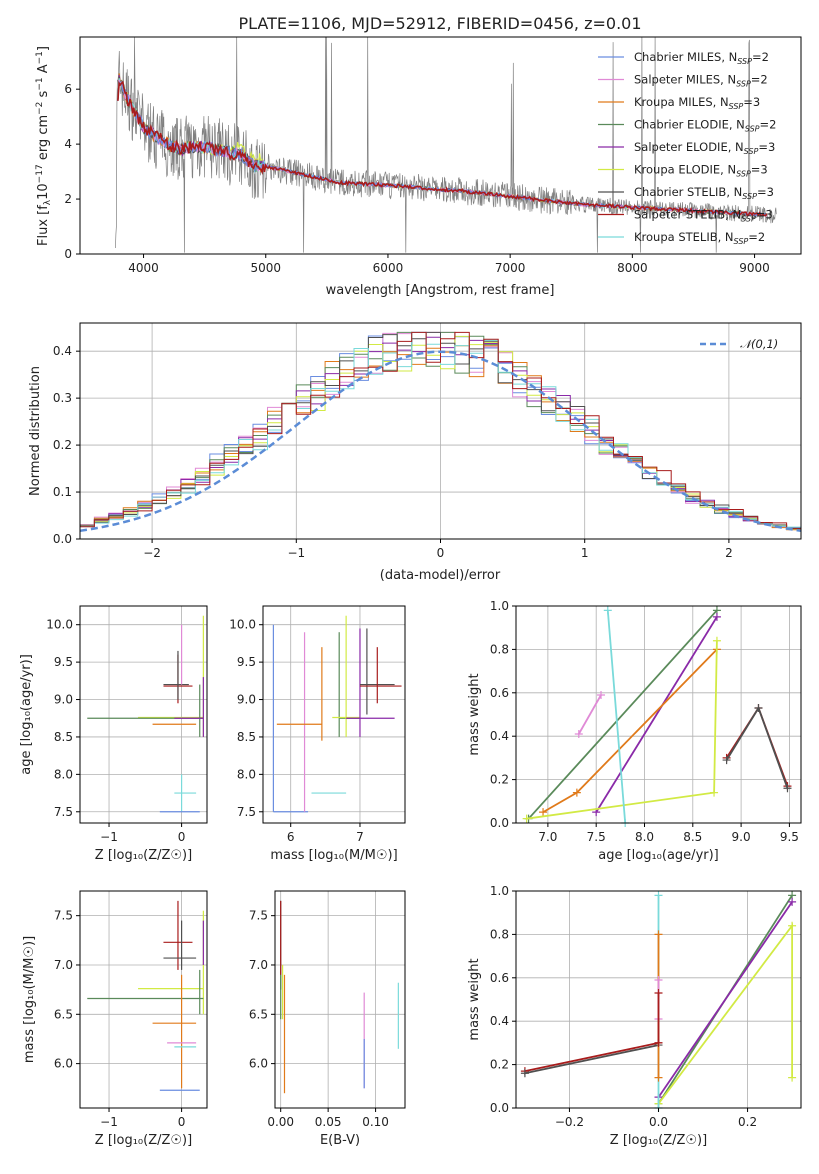 The height and width of the screenshot is (1174, 819). What do you see at coordinates (62, 492) in the screenshot?
I see `y-tick-label: 0.1` at bounding box center [62, 492].